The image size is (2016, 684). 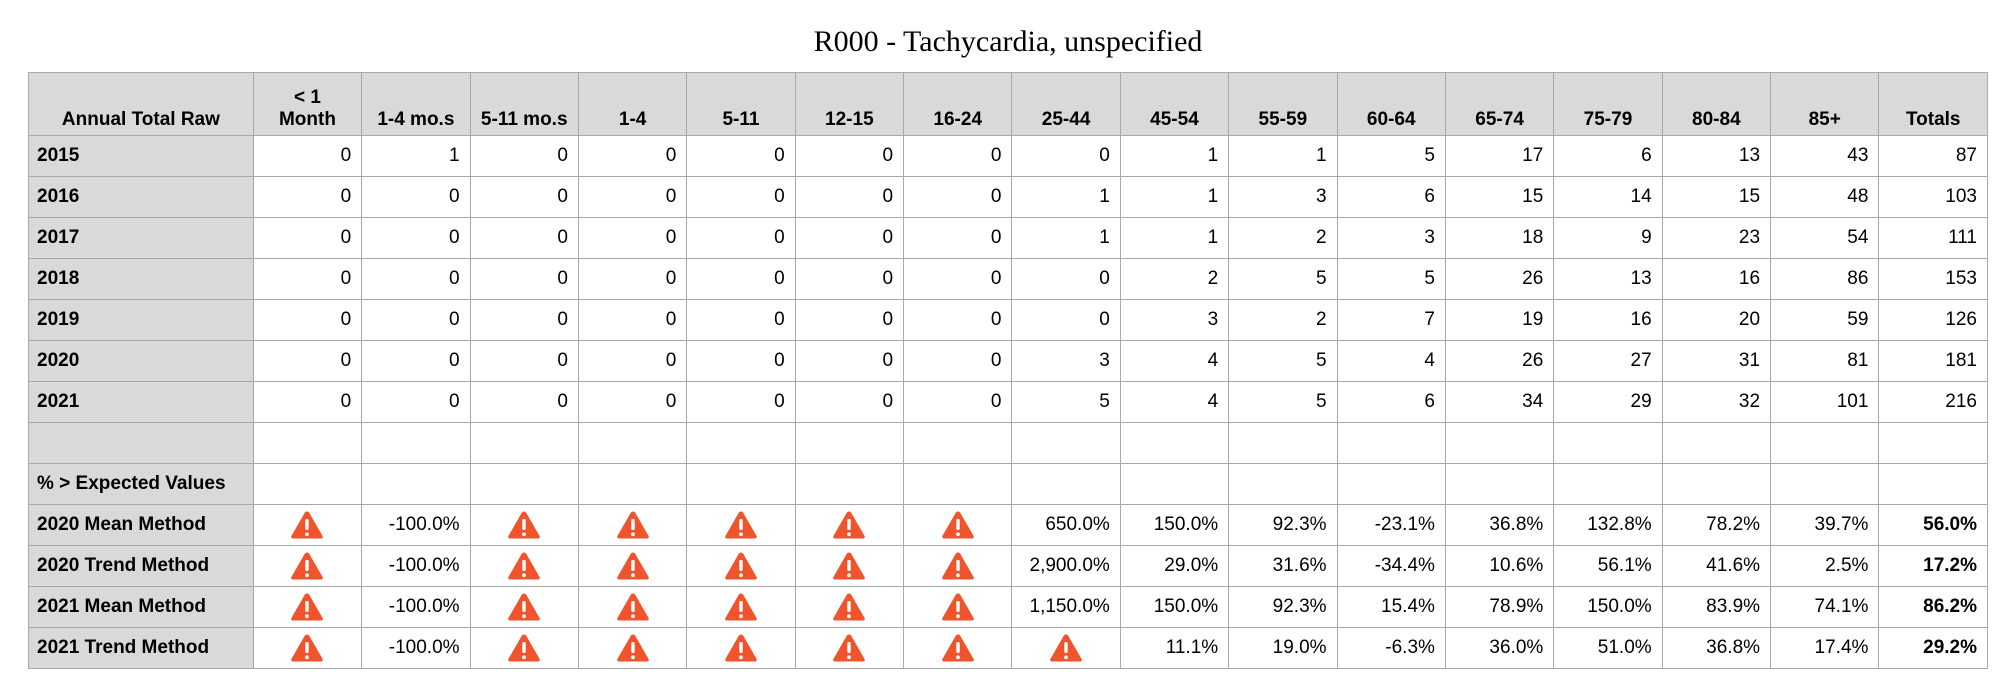 What do you see at coordinates (1933, 197) in the screenshot?
I see `table-cell: 103` at bounding box center [1933, 197].